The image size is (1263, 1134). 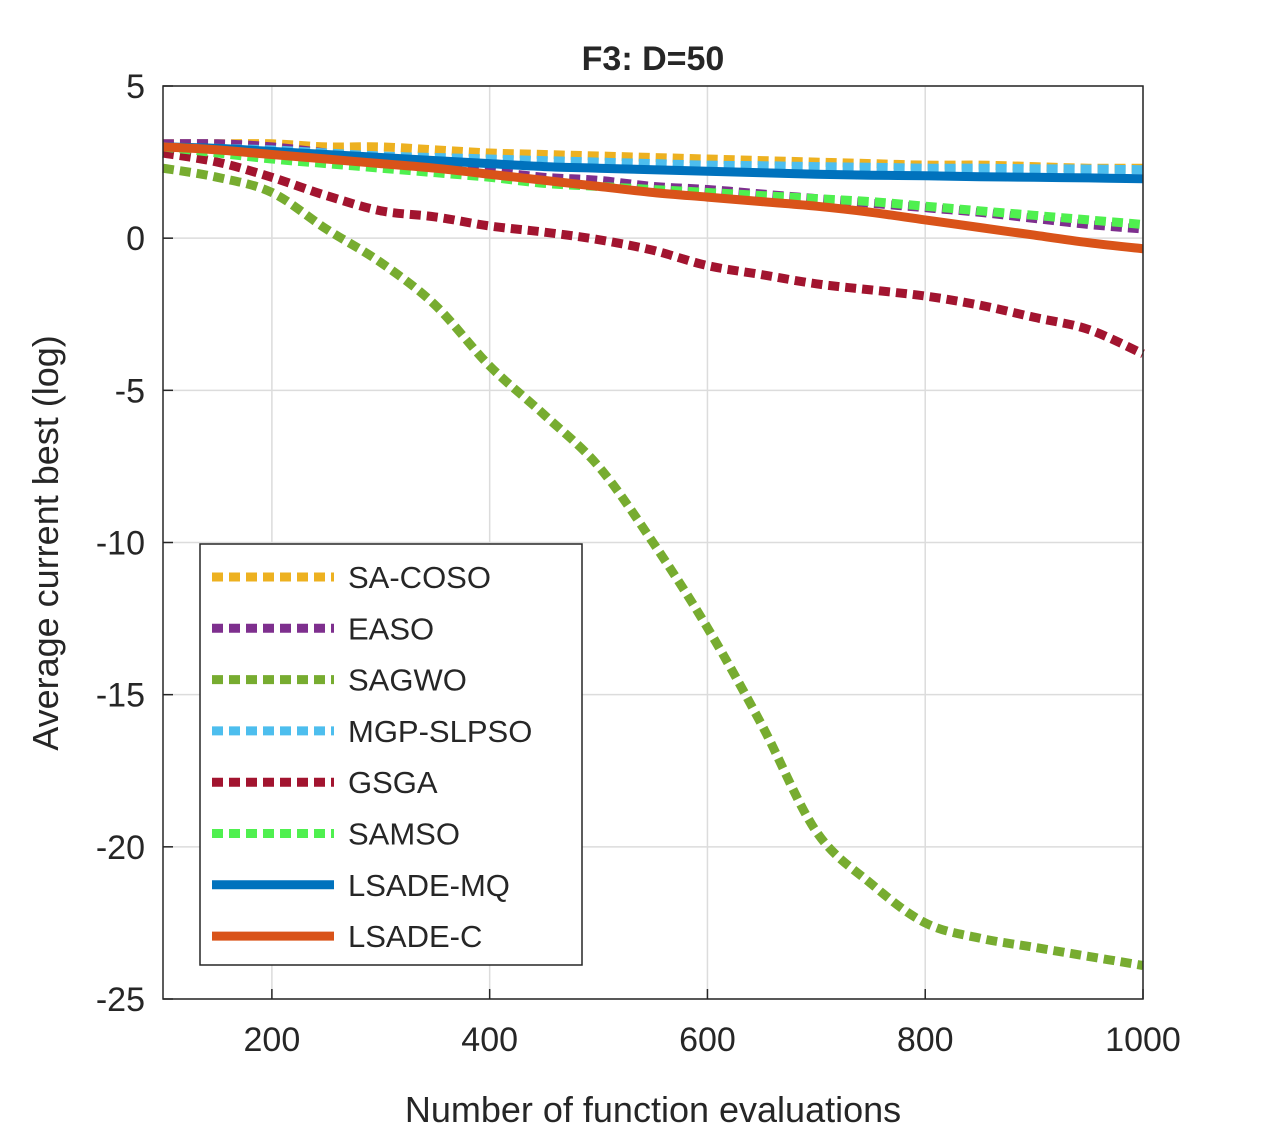 I want to click on x-axis-label: Number of function evaluations, so click(x=653, y=1109).